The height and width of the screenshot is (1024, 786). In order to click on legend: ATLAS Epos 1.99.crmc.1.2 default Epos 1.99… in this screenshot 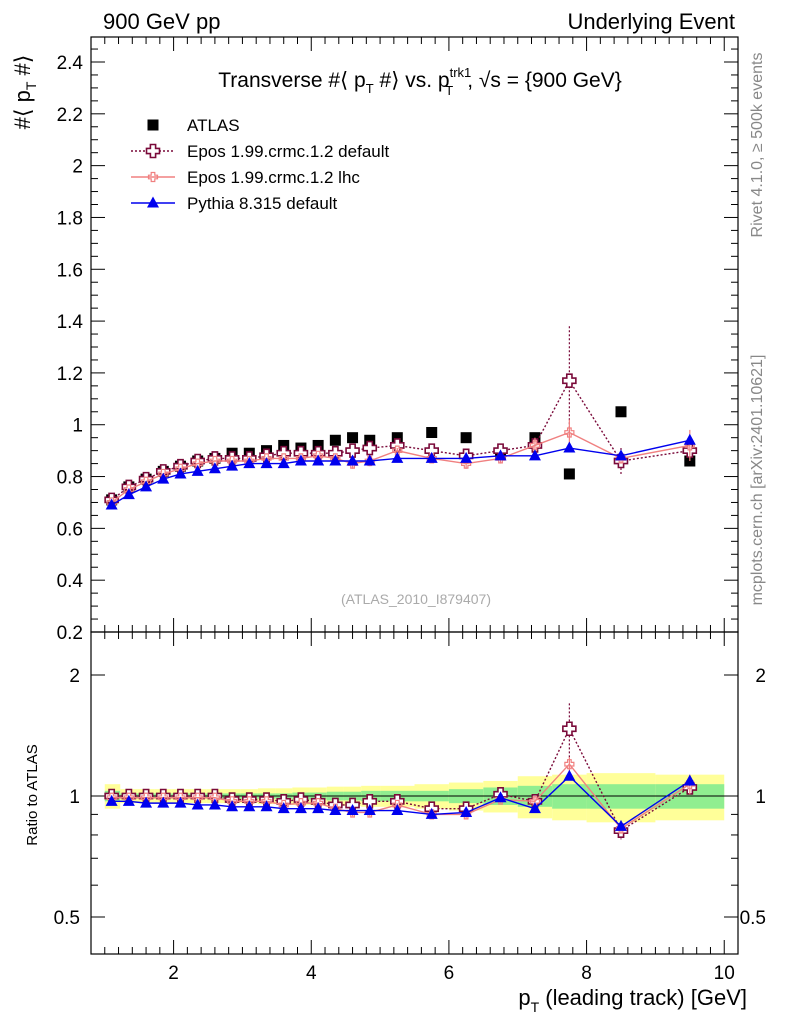, I will do `click(260, 164)`.